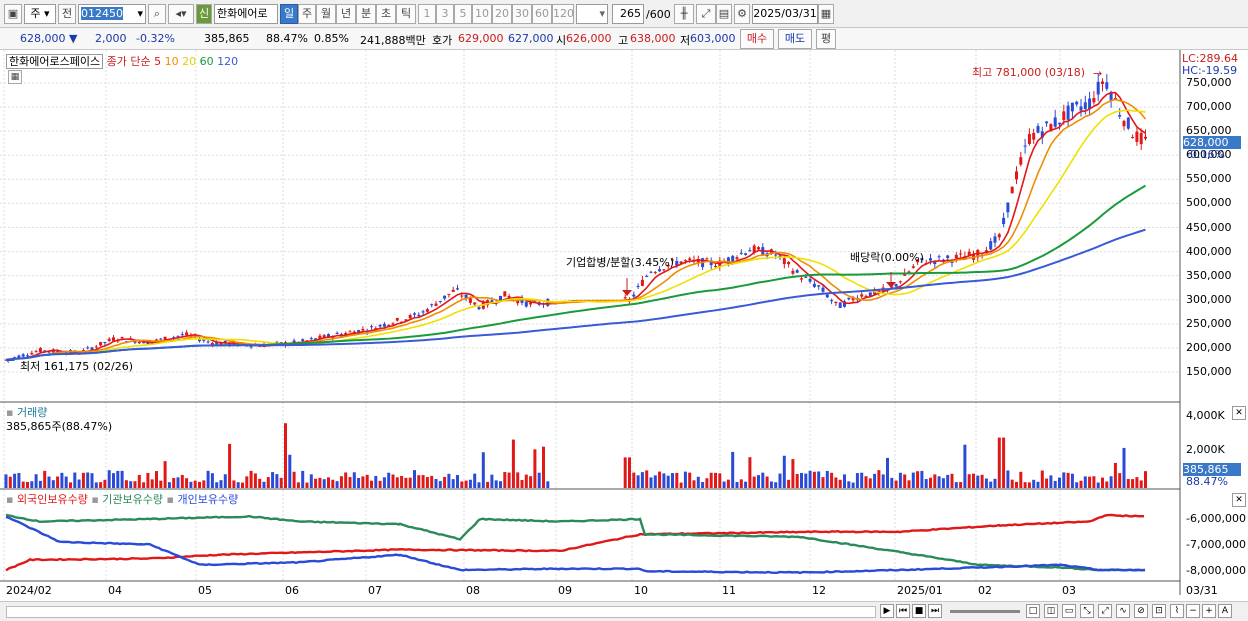  I want to click on y-tick: 700,000, so click(1209, 107).